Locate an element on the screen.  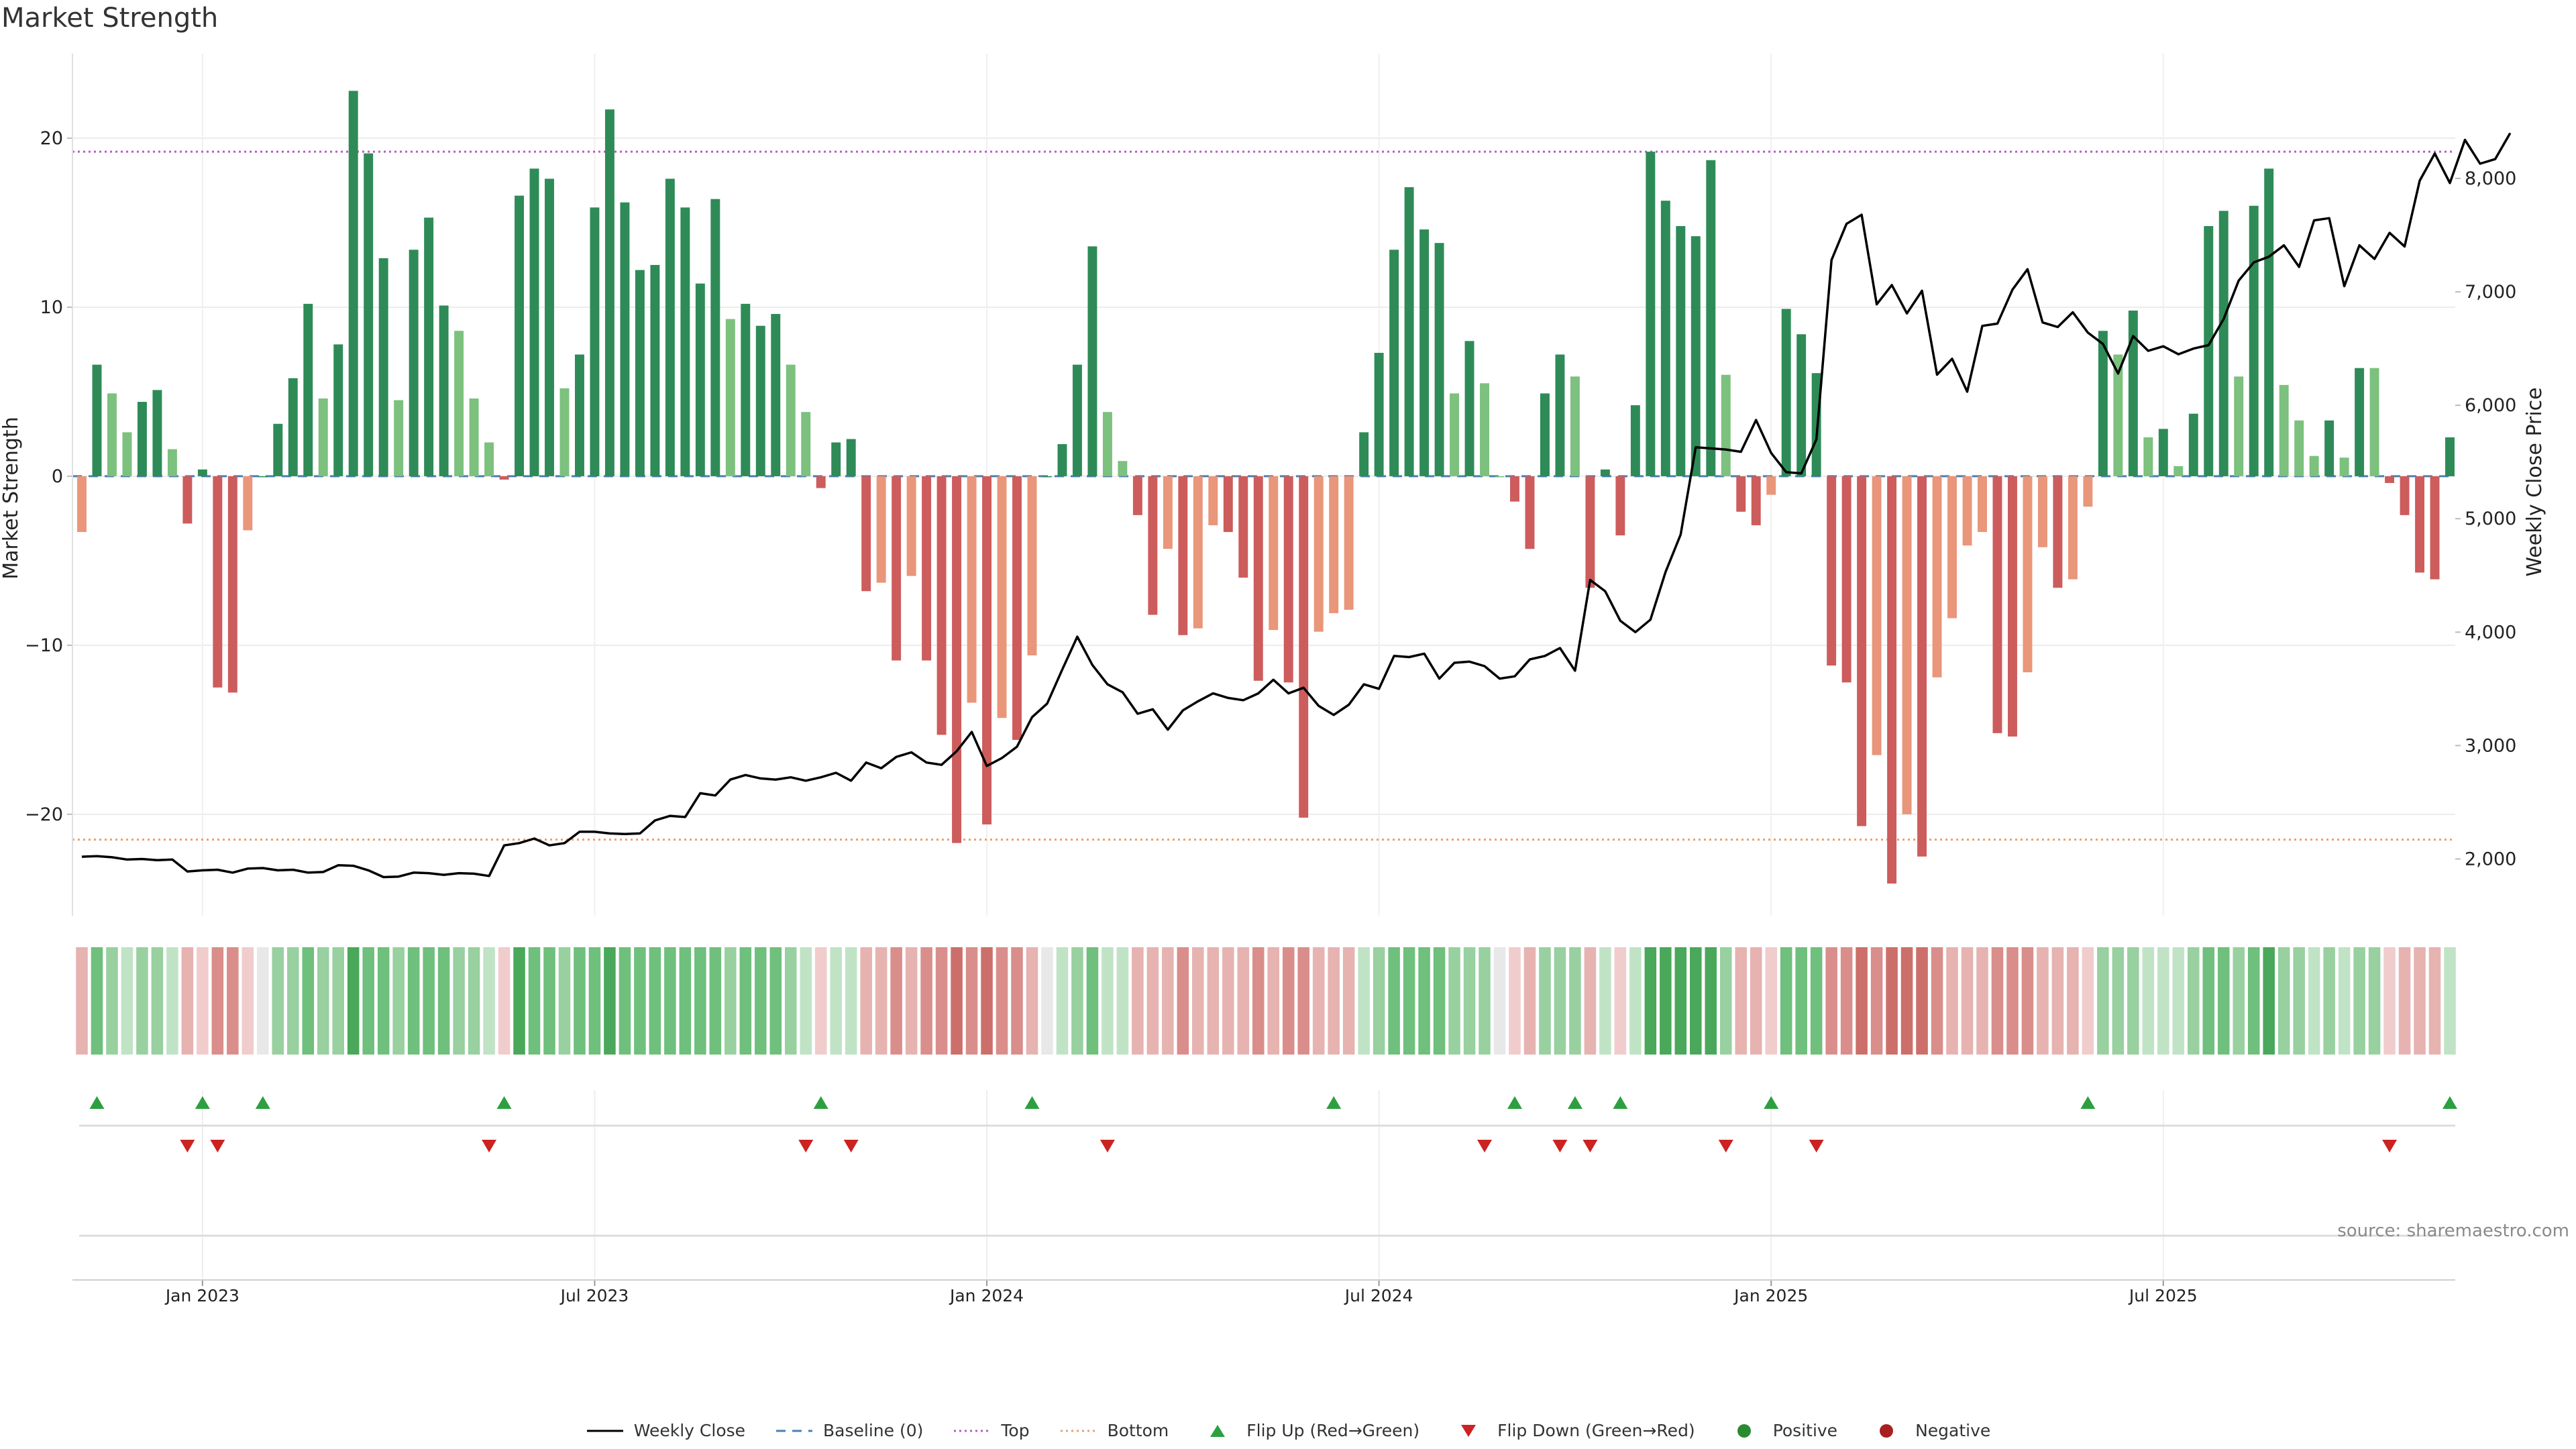
x-tick-label: Jul 2023 is located at coordinates (594, 1295).